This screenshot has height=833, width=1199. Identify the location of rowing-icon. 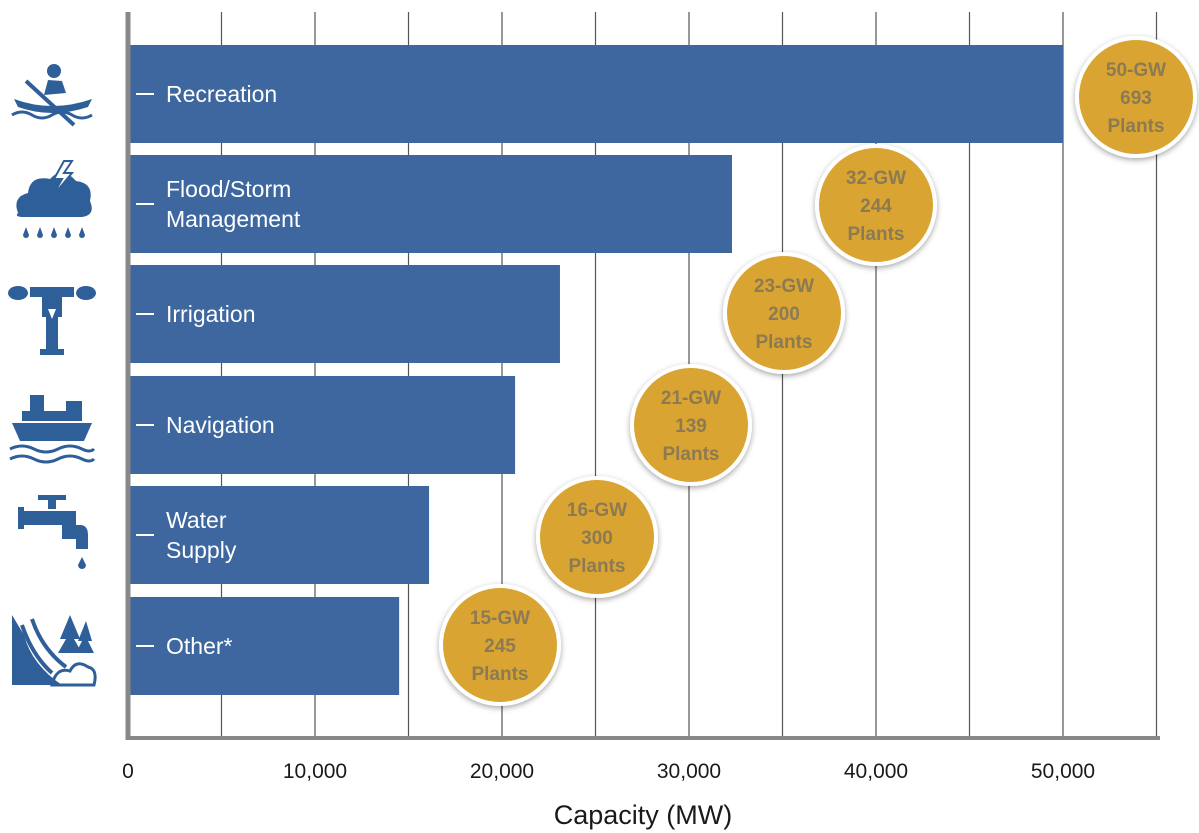
(52, 95).